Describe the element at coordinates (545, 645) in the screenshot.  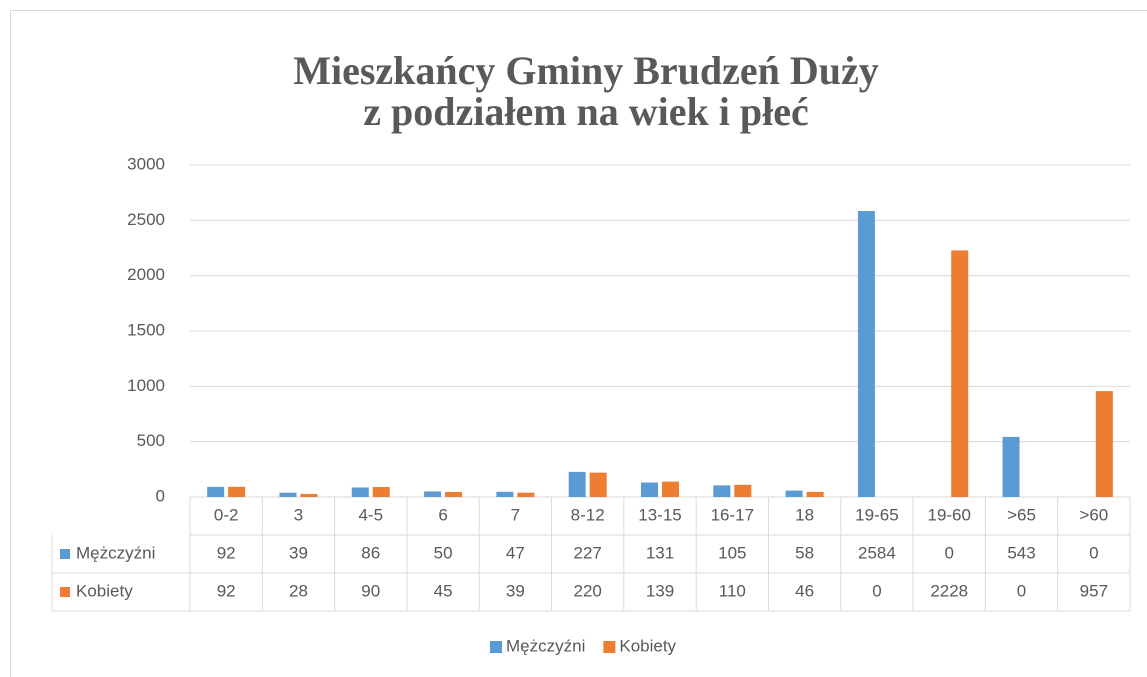
I see `legend-label: Mężczyźni` at that location.